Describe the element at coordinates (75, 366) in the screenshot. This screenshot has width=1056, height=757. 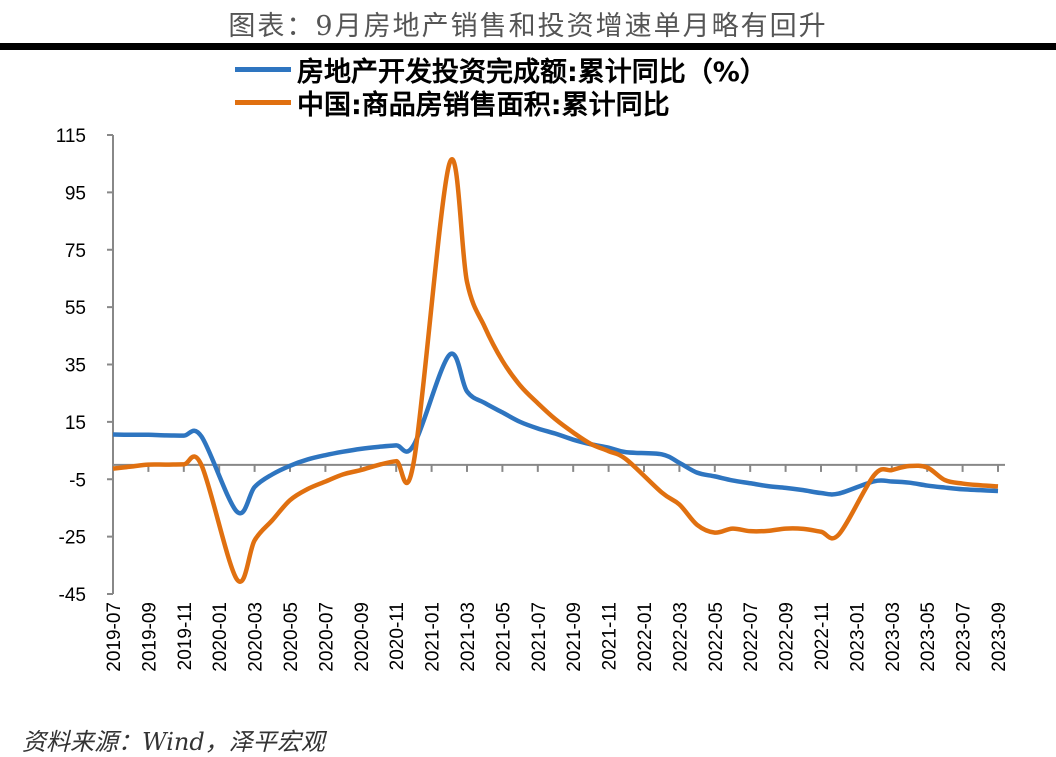
I see `y-tick-label: 35` at that location.